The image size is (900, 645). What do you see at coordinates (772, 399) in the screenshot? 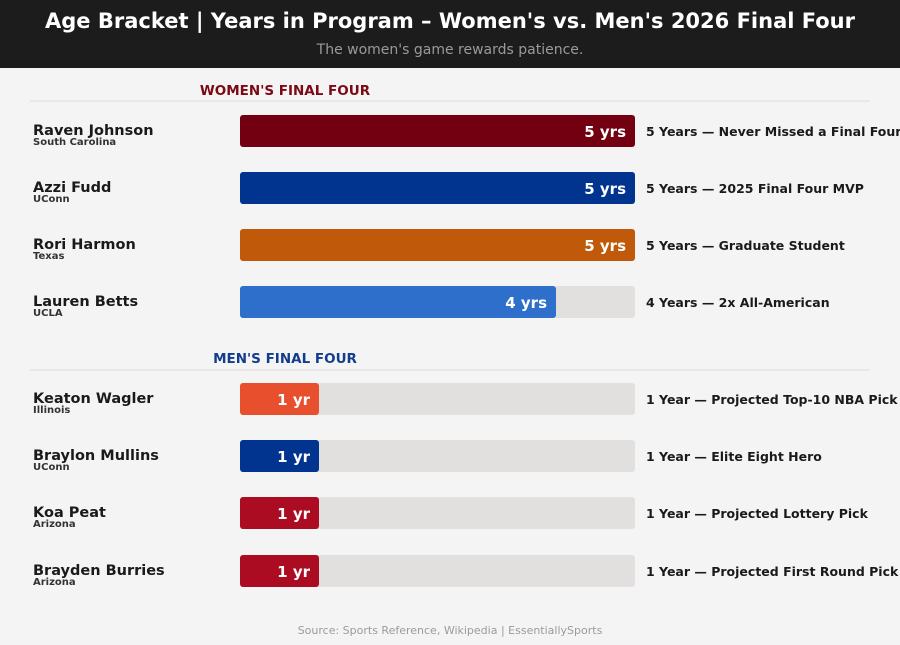
I see `bar-annotation: 1 Year — Projected Top-10 NBA Pick` at bounding box center [772, 399].